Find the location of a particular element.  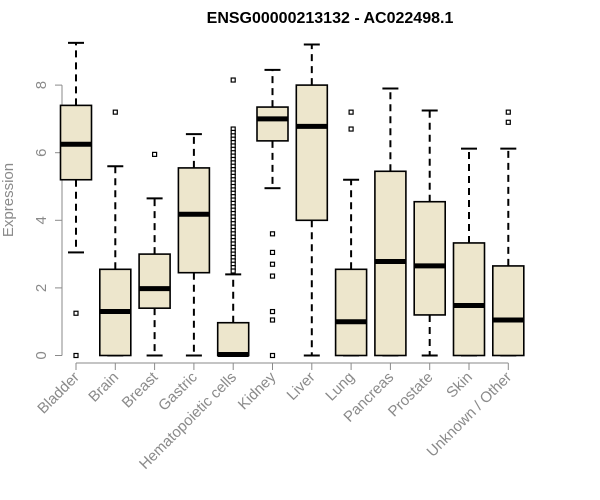

x-tick-label: Brain is located at coordinates (103, 387).